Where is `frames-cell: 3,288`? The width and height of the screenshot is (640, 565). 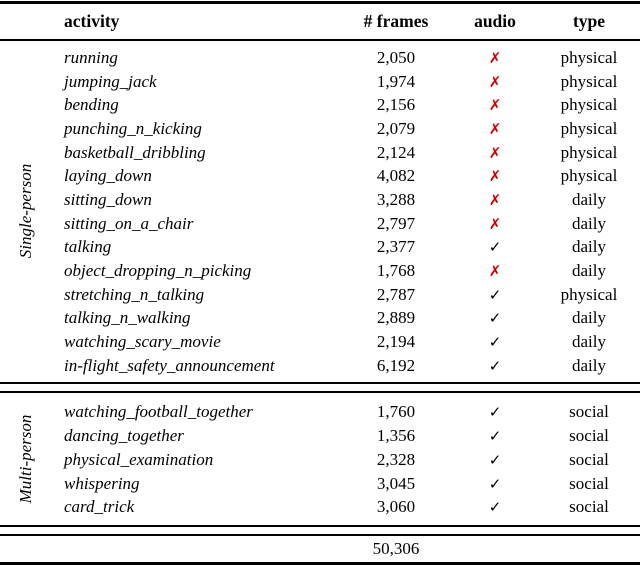
frames-cell: 3,288 is located at coordinates (396, 199).